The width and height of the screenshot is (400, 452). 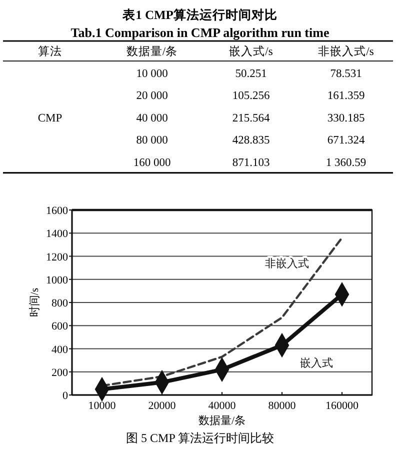 What do you see at coordinates (152, 96) in the screenshot?
I see `text: 20 000` at bounding box center [152, 96].